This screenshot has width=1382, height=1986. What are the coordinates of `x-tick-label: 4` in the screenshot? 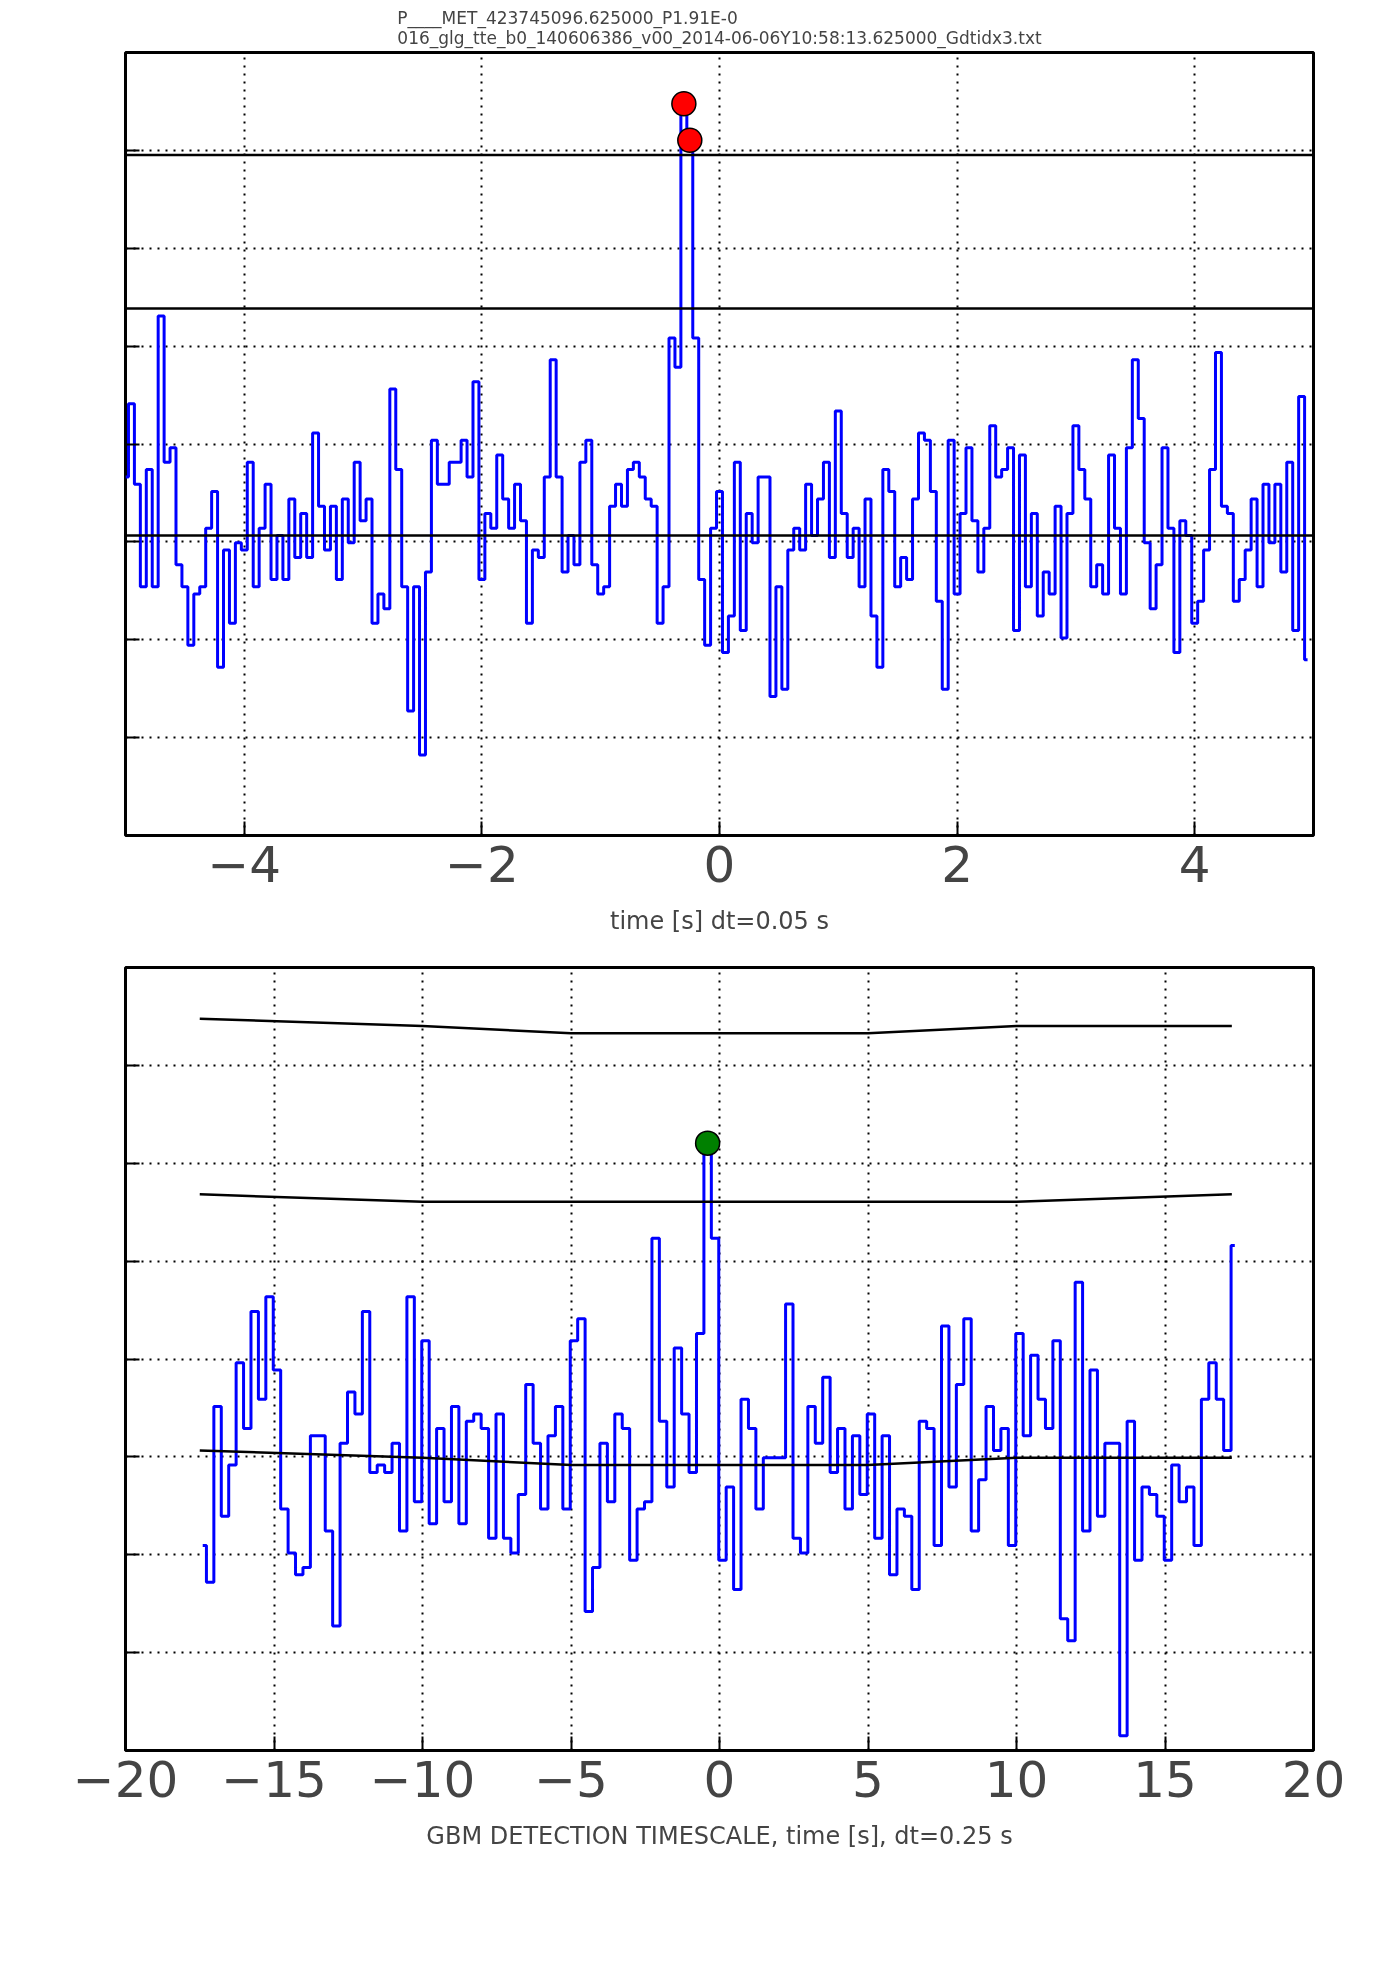 It's located at (1194, 864).